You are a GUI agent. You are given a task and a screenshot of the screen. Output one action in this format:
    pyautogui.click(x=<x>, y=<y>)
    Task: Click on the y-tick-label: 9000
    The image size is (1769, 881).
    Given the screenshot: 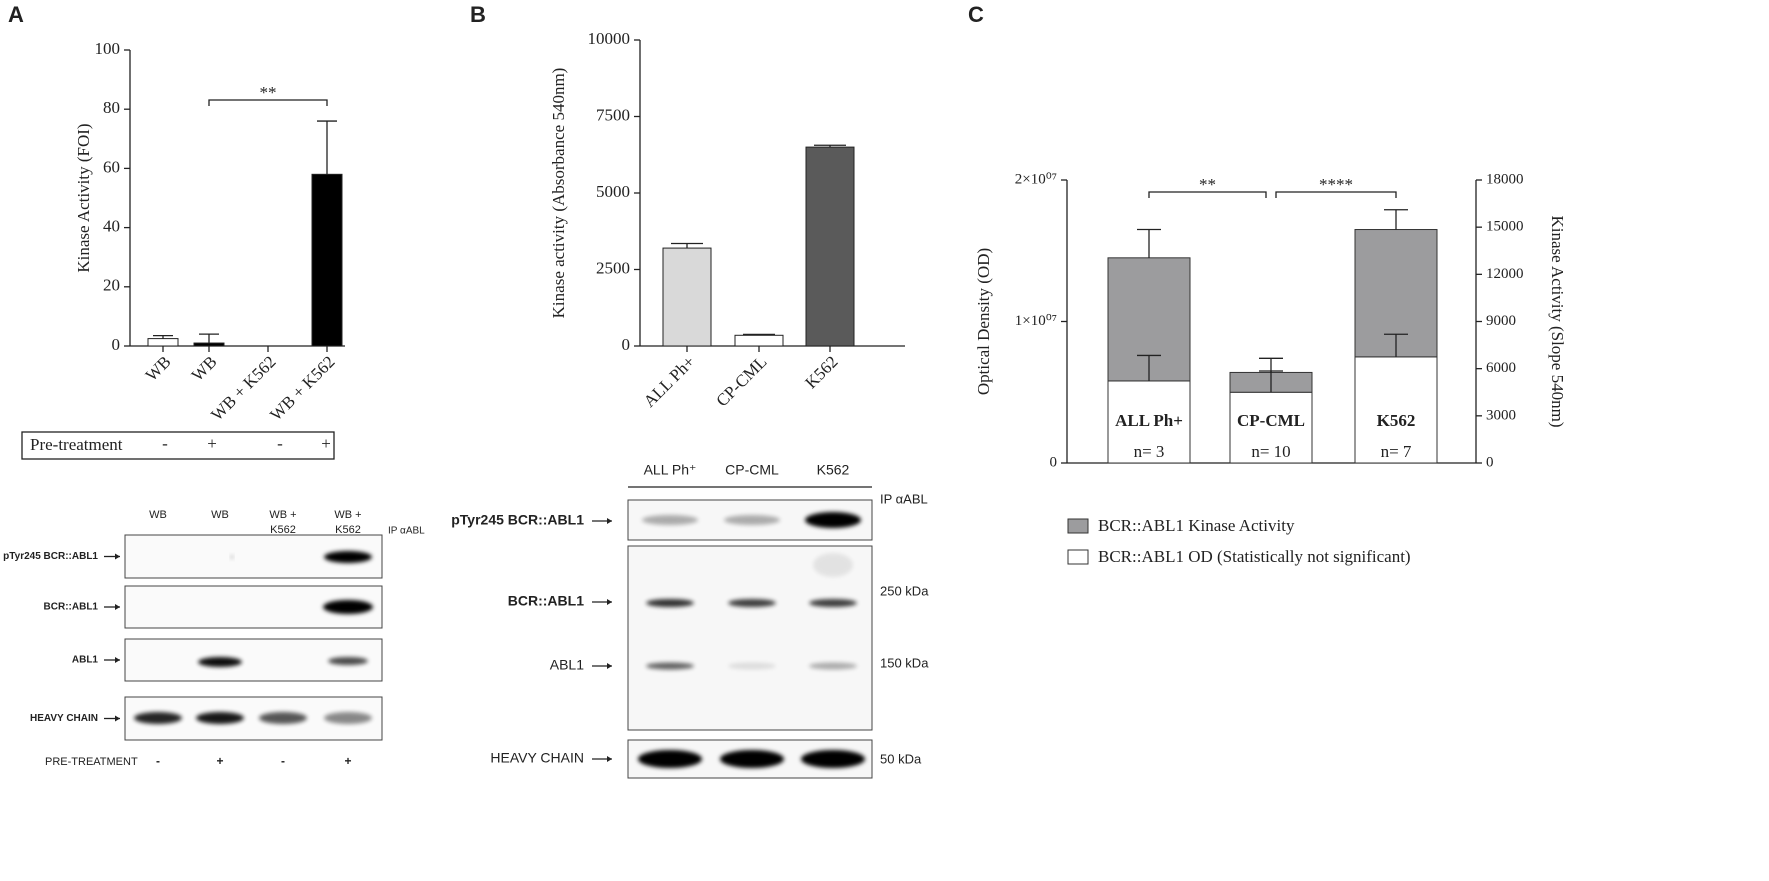 What is the action you would take?
    pyautogui.click(x=1501, y=321)
    